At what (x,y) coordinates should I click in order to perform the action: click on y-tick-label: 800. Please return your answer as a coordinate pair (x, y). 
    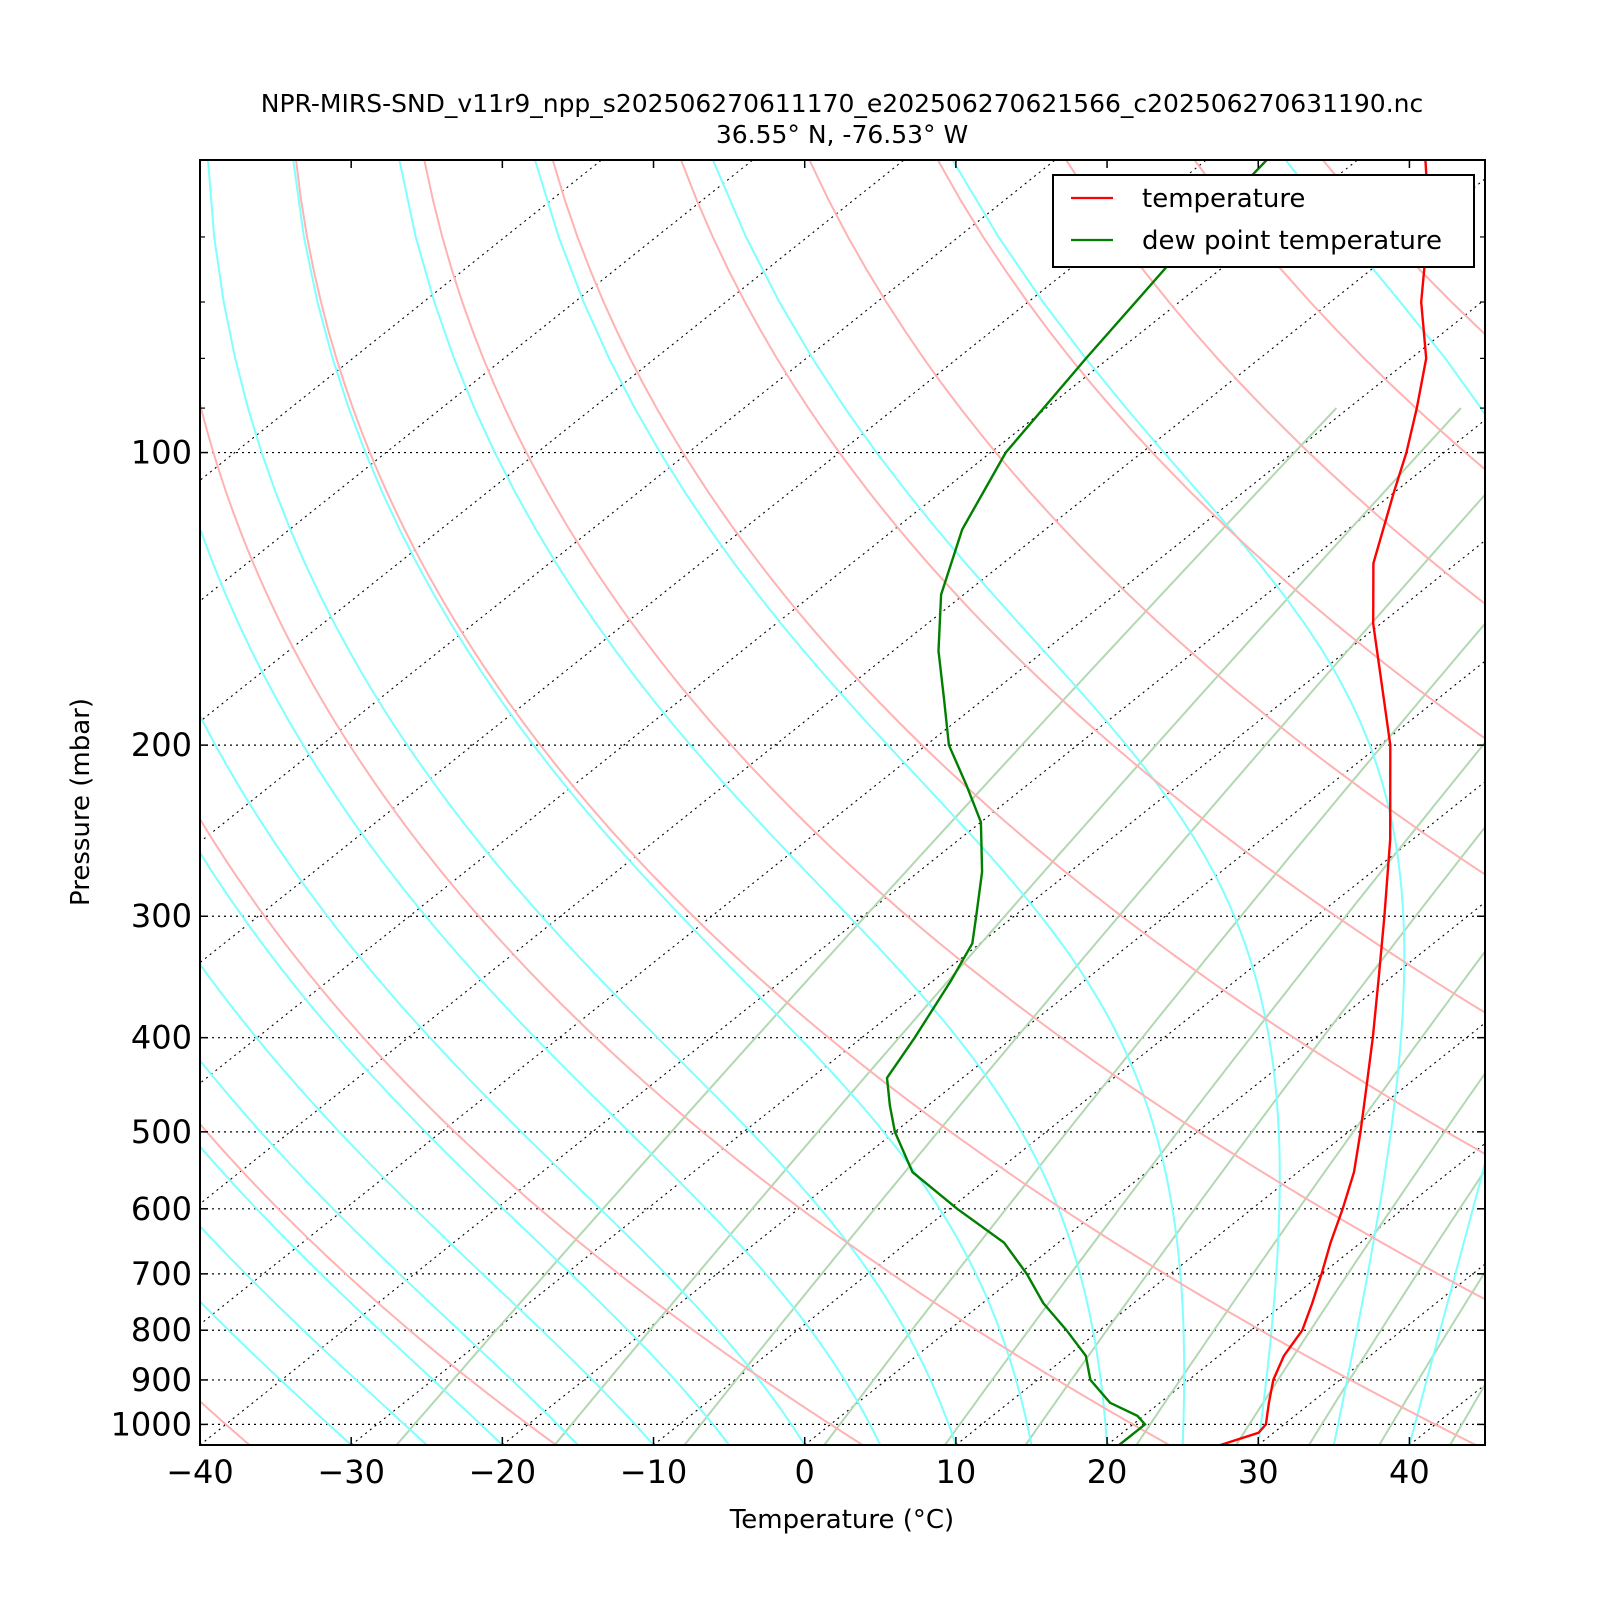
    Looking at the image, I should click on (161, 1330).